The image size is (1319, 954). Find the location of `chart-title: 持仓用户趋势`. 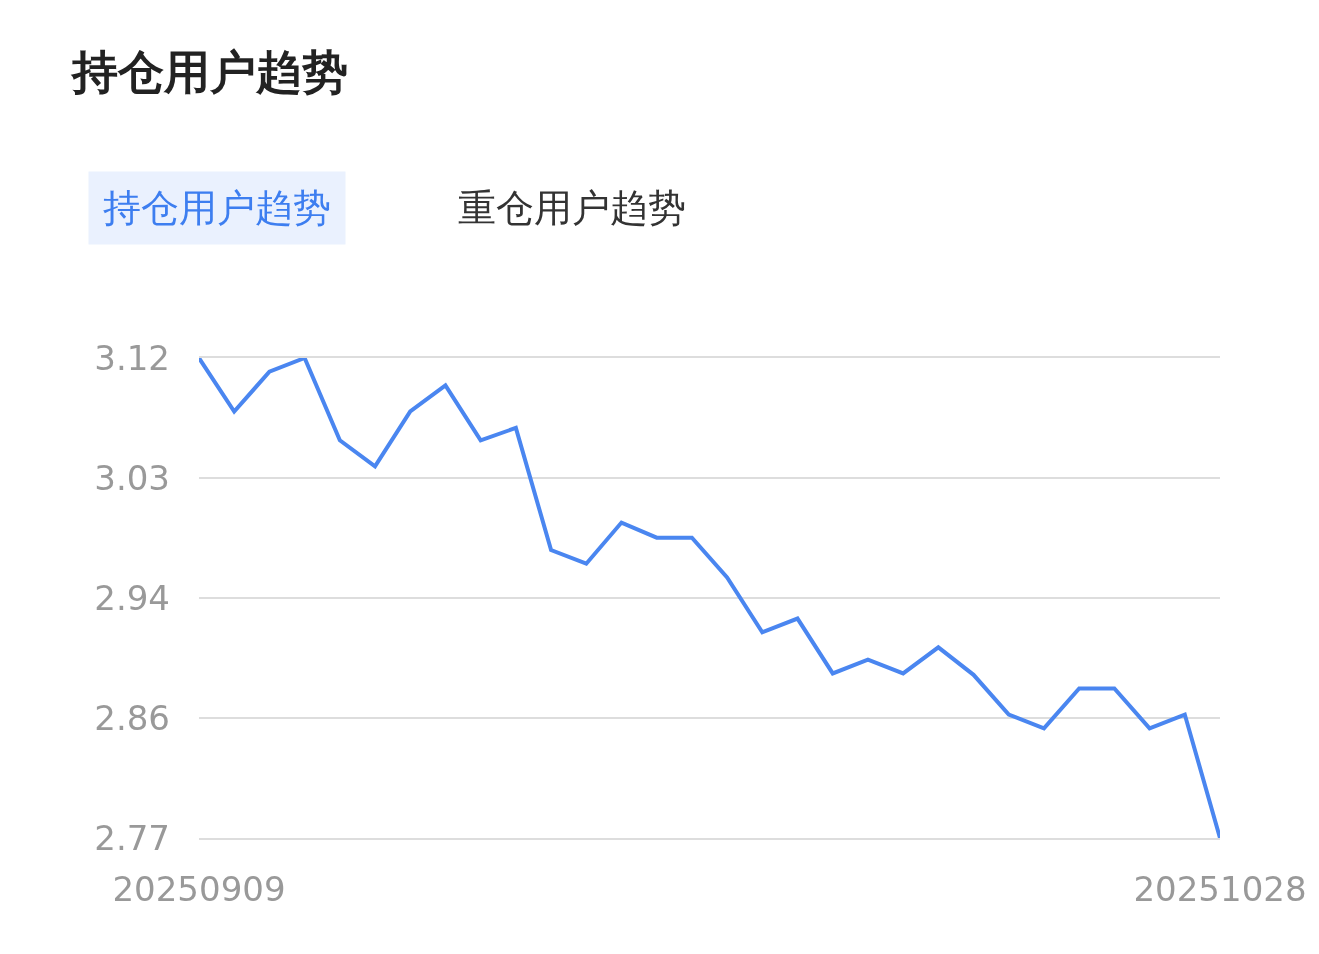

chart-title: 持仓用户趋势 is located at coordinates (209, 72).